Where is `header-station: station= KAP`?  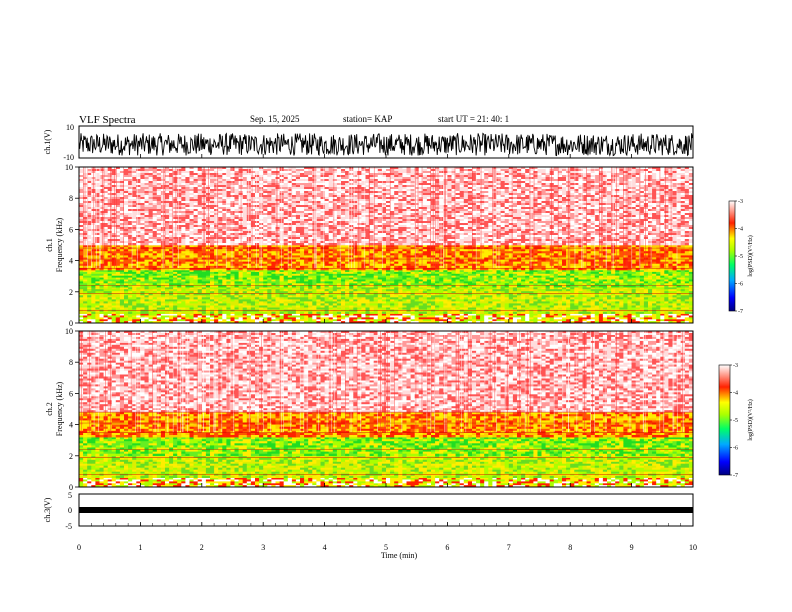
header-station: station= KAP is located at coordinates (367, 119).